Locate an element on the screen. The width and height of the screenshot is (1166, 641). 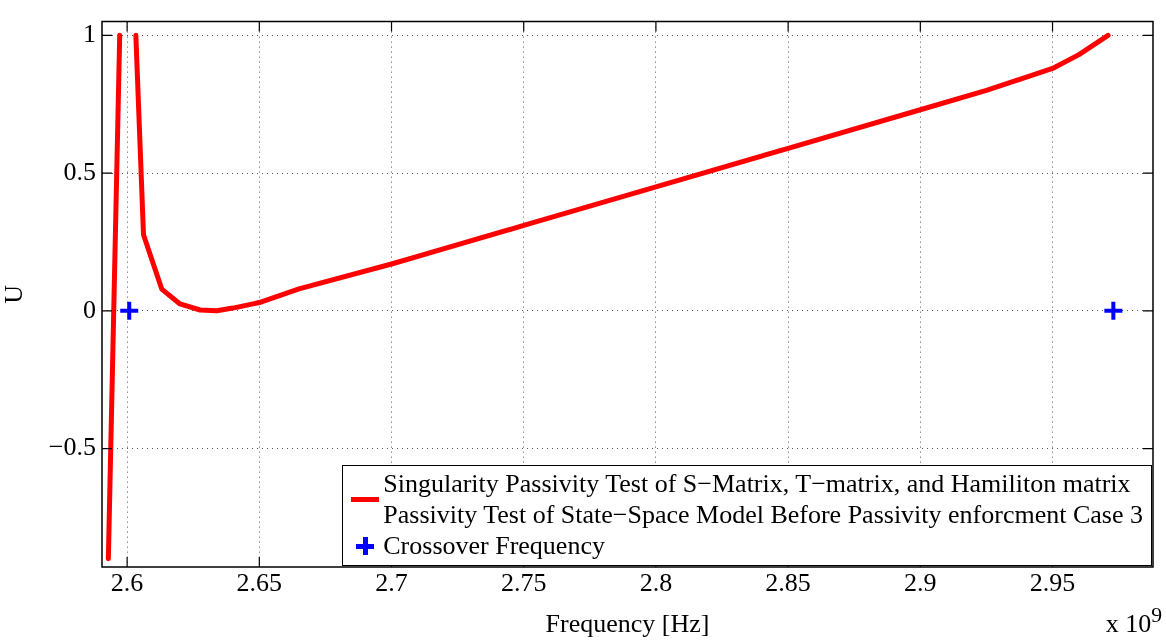
legend-label: Singularity Passivity Test of S−Matrix, T−matrix, and Hamiliton matrix Passivity Test of State−Space Model Before Passivity enforcment Case 3 is located at coordinates (763, 499).